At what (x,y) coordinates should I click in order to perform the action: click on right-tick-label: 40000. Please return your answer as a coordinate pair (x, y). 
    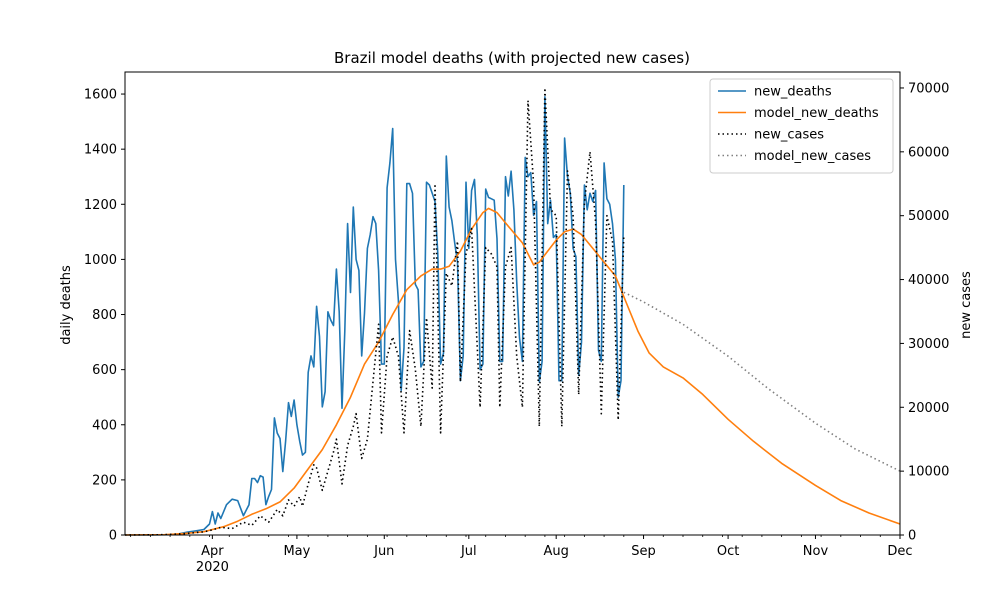
    Looking at the image, I should click on (928, 280).